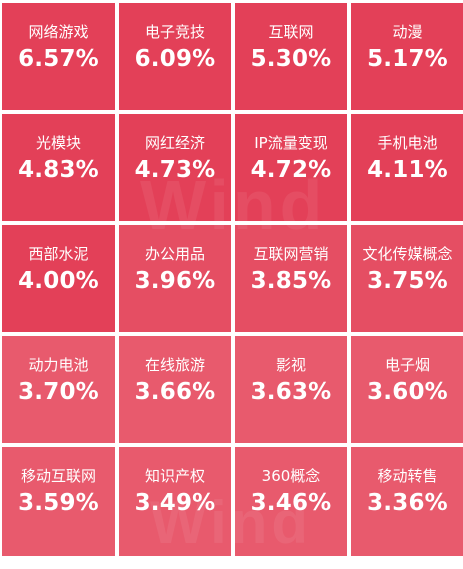  What do you see at coordinates (291, 476) in the screenshot?
I see `sector-name: 360概念` at bounding box center [291, 476].